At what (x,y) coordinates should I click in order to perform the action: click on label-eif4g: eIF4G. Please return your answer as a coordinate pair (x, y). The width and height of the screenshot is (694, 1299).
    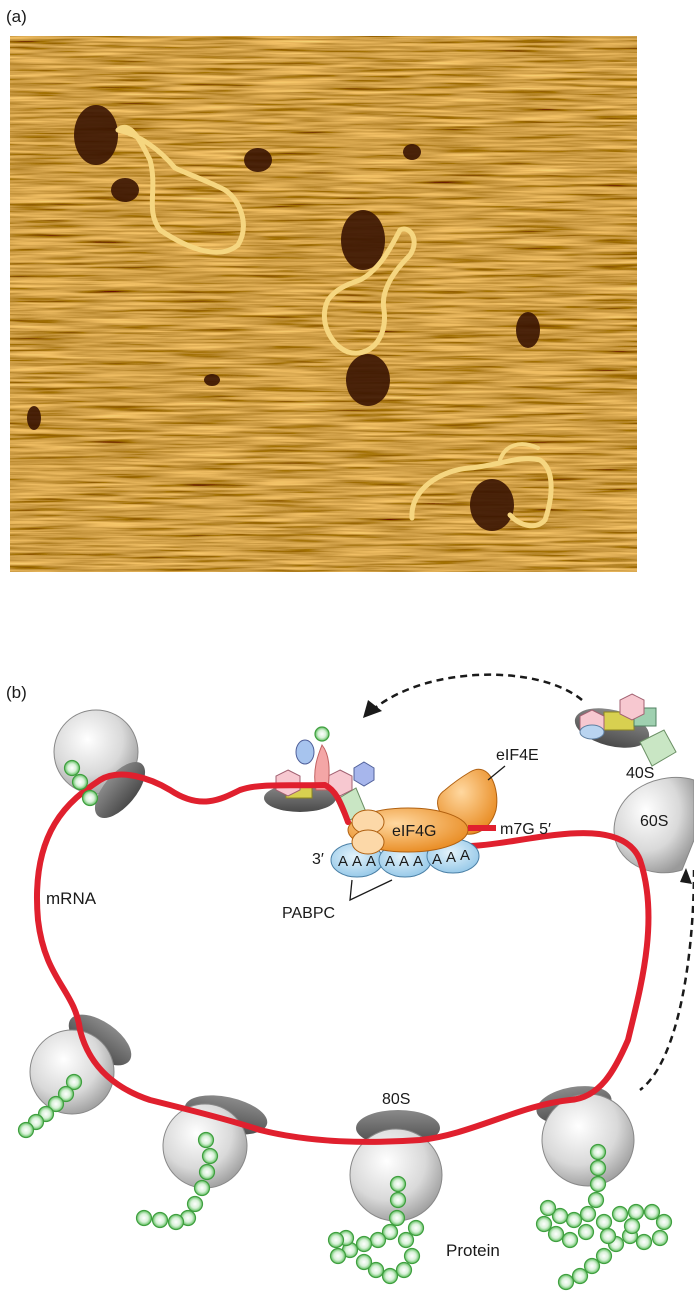
    Looking at the image, I should click on (414, 831).